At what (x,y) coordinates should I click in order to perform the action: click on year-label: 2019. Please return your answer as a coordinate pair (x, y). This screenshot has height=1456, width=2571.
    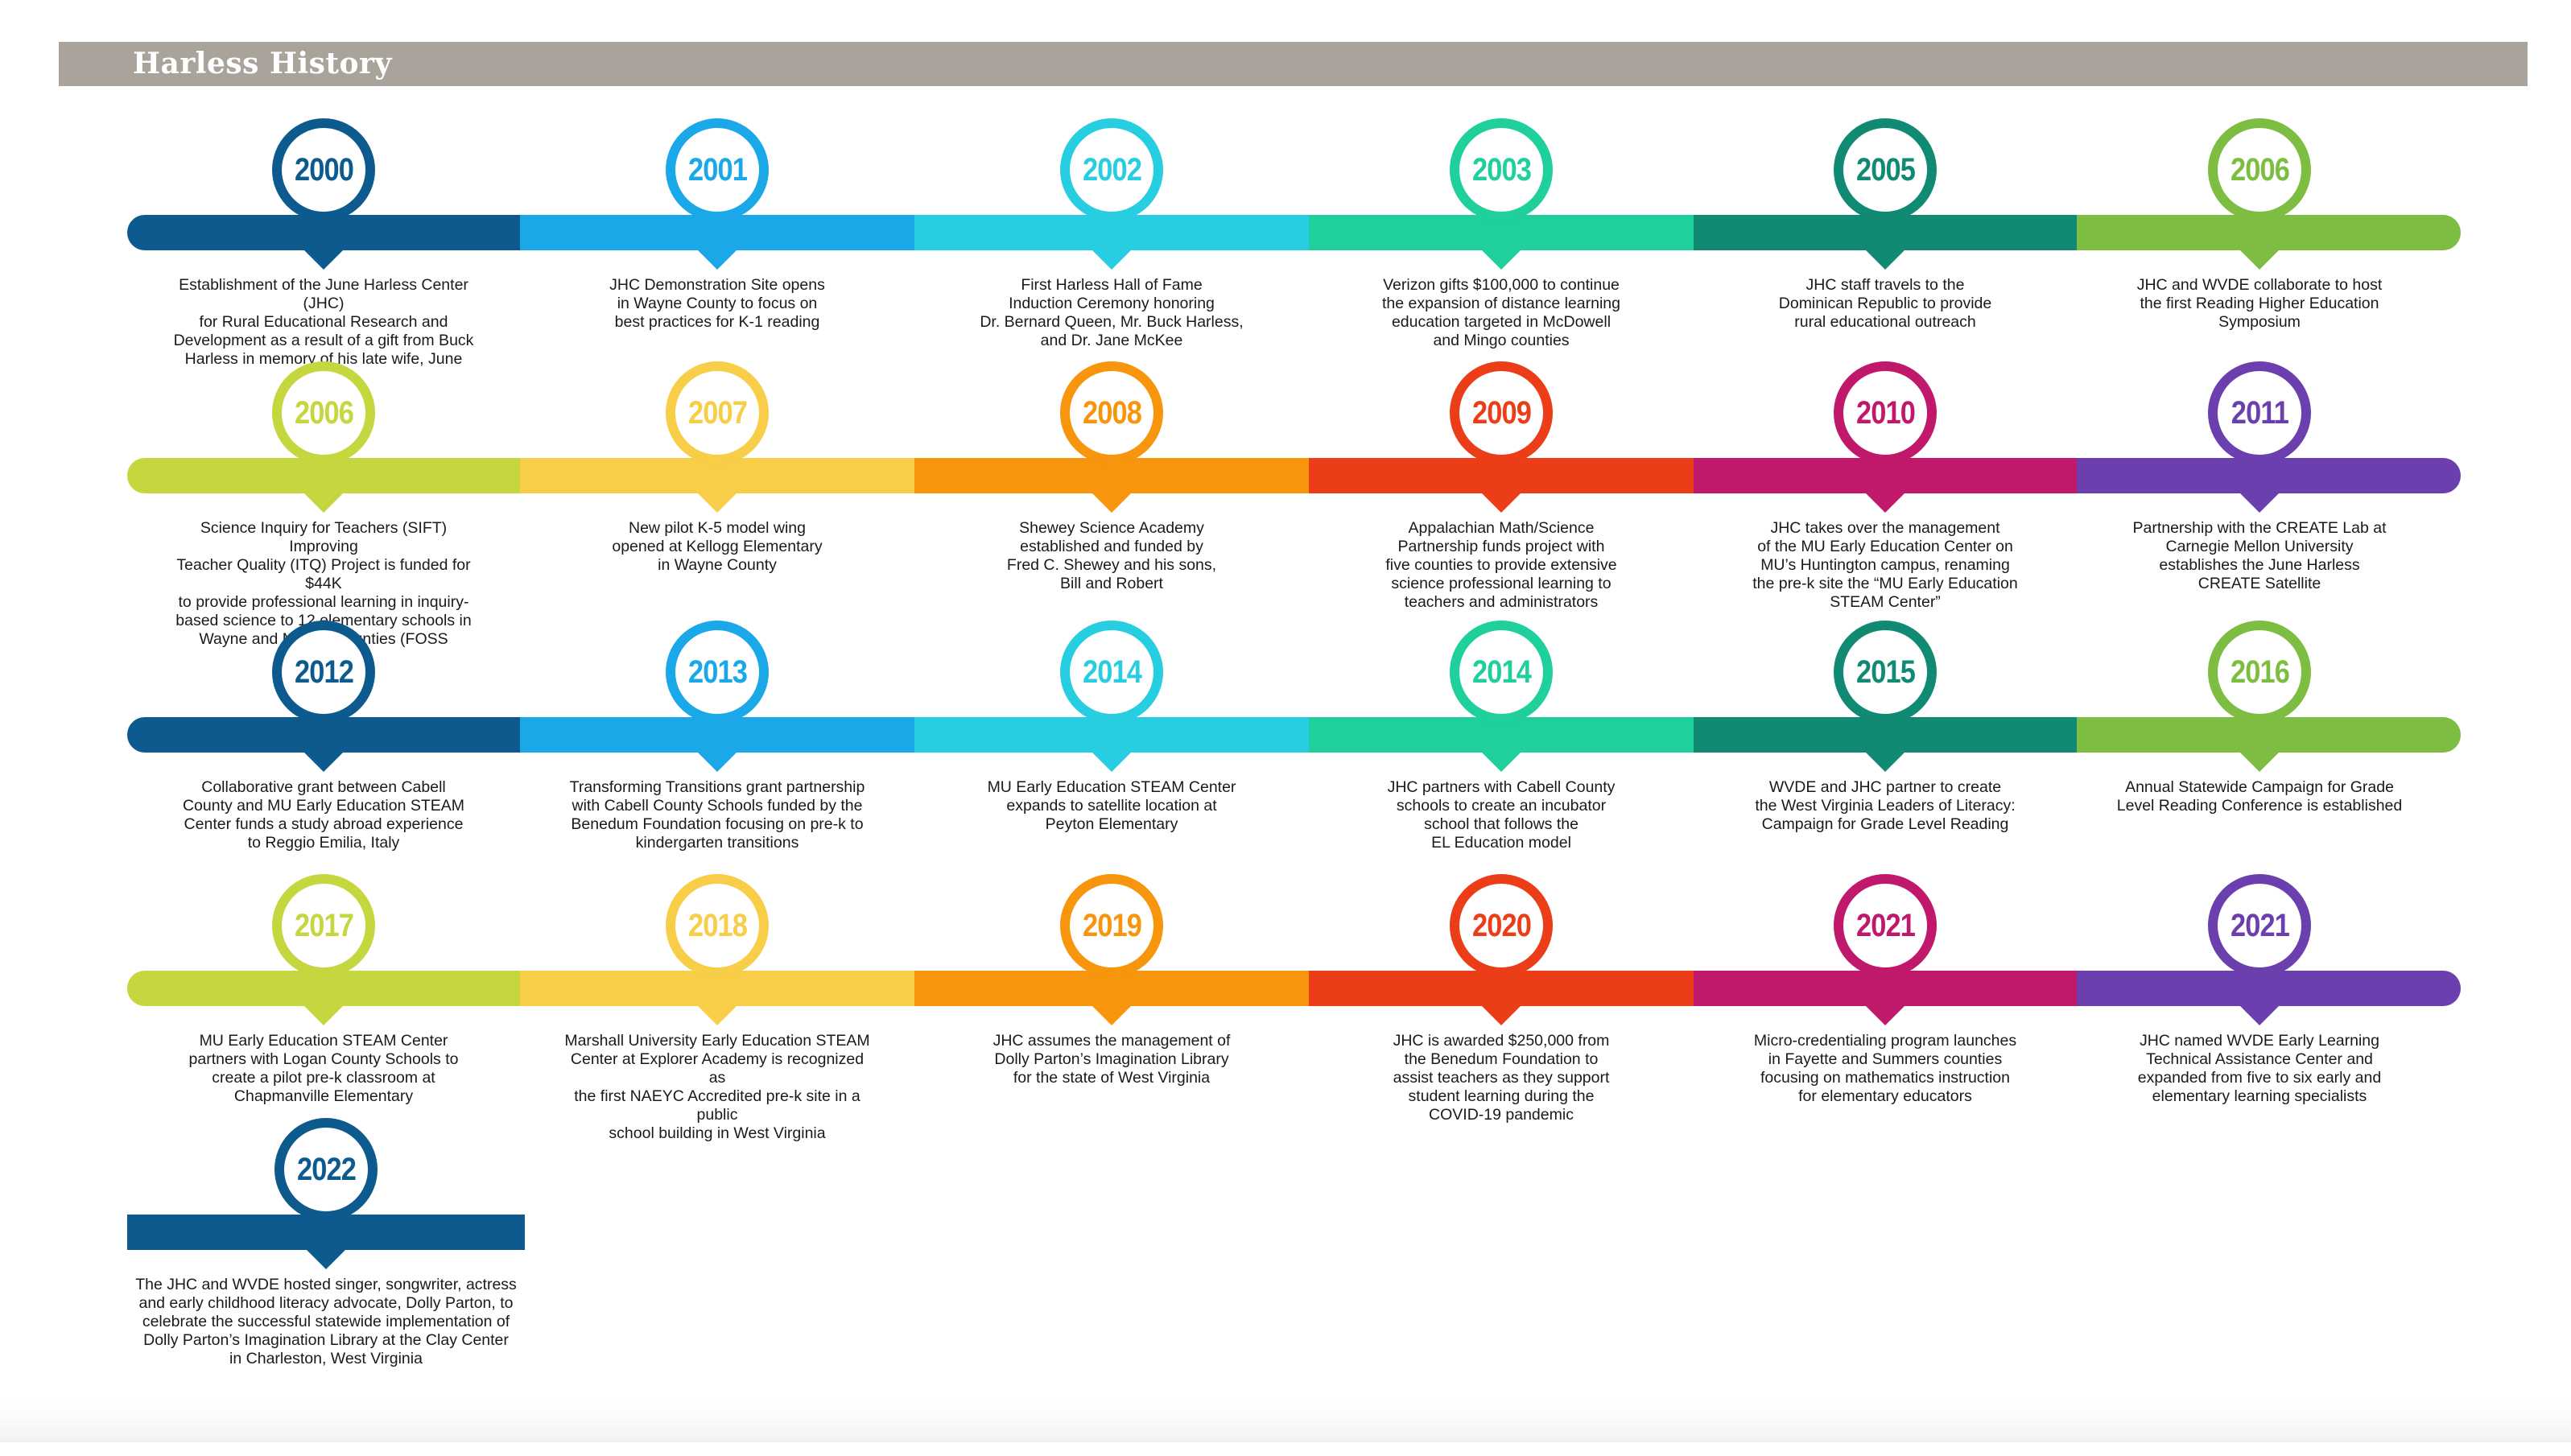
    Looking at the image, I should click on (1111, 925).